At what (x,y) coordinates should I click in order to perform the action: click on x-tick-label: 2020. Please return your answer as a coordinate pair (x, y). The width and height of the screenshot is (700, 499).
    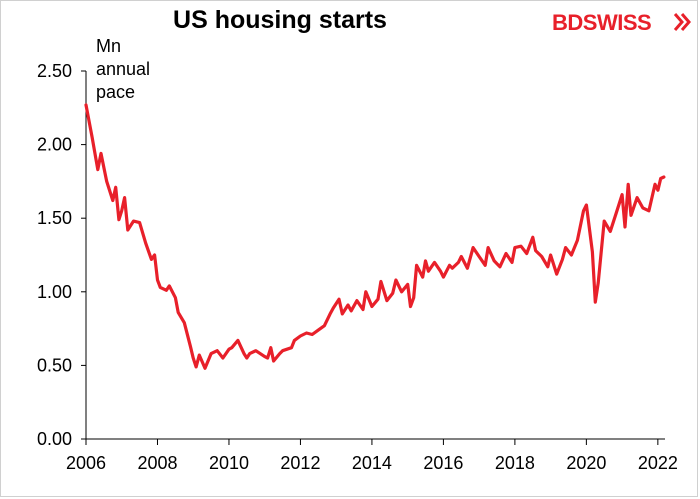
    Looking at the image, I should click on (586, 463).